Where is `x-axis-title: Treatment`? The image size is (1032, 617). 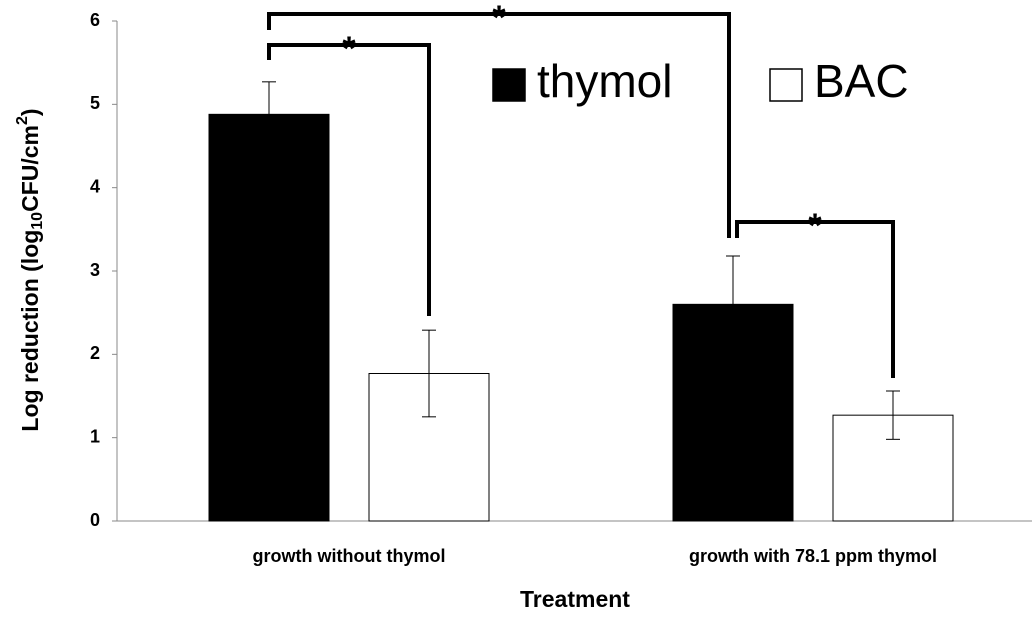
x-axis-title: Treatment is located at coordinates (575, 599).